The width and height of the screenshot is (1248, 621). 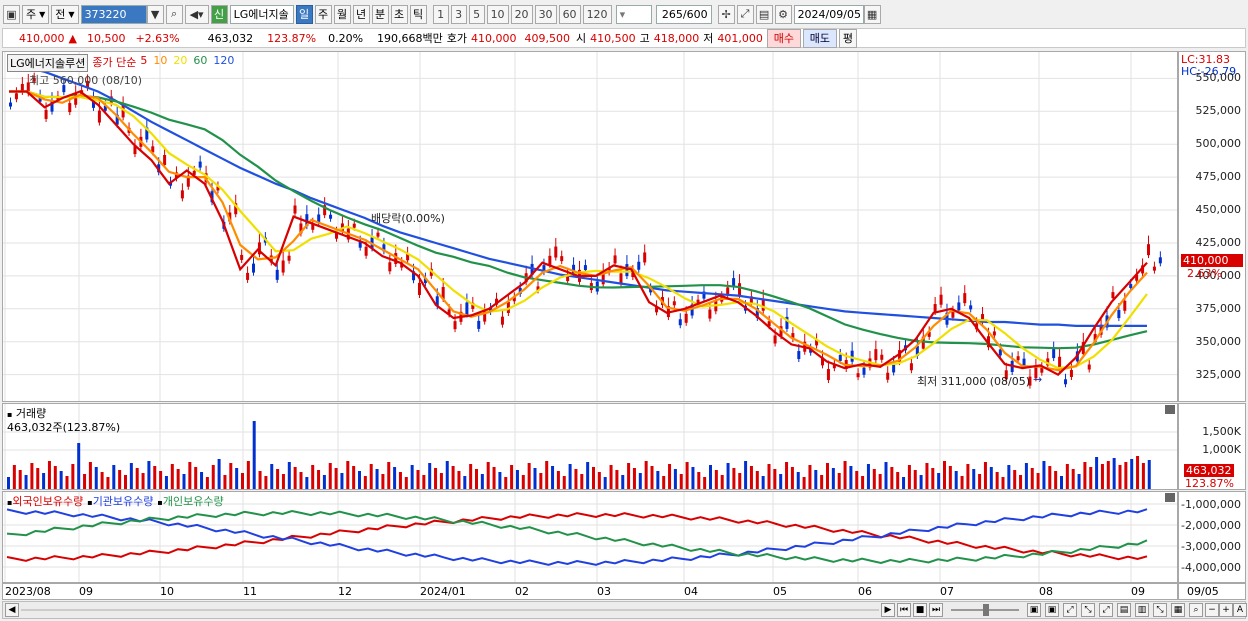 What do you see at coordinates (1209, 470) in the screenshot?
I see `current-volume-tag: 463,032` at bounding box center [1209, 470].